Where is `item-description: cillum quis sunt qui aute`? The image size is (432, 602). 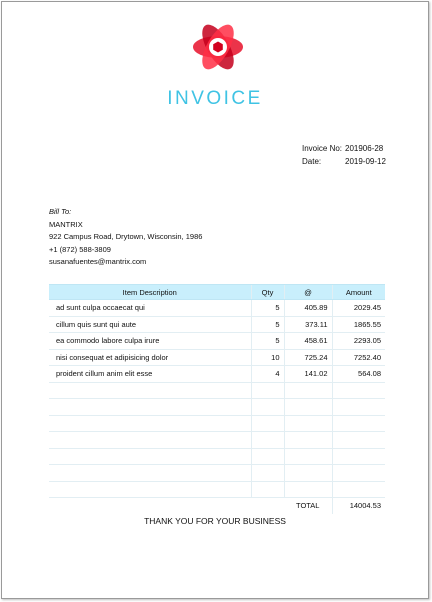 item-description: cillum quis sunt qui aute is located at coordinates (150, 324).